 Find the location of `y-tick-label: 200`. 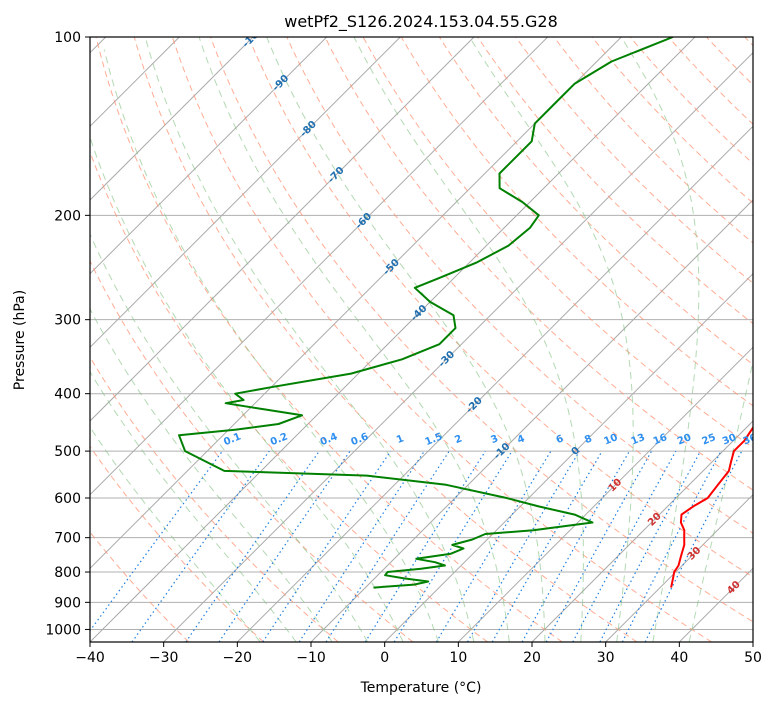

y-tick-label: 200 is located at coordinates (67, 216).